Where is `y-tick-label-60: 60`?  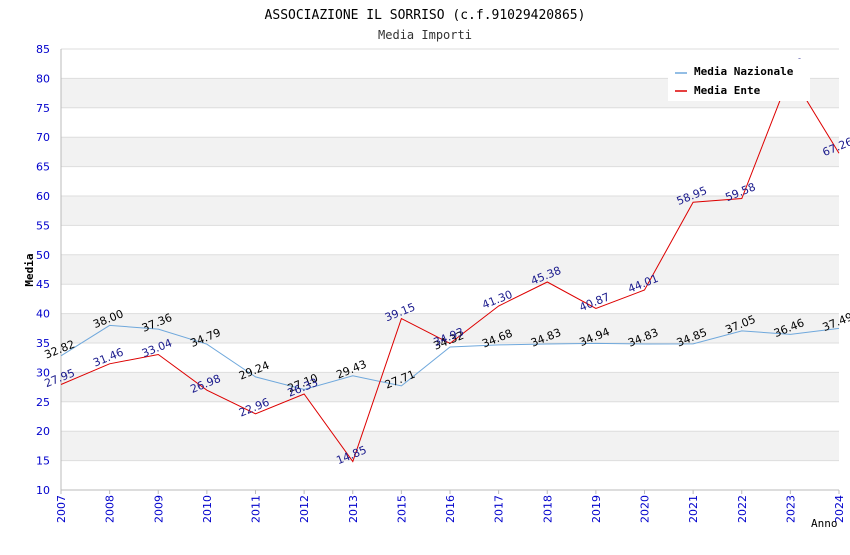
y-tick-label-60: 60 is located at coordinates (43, 196).